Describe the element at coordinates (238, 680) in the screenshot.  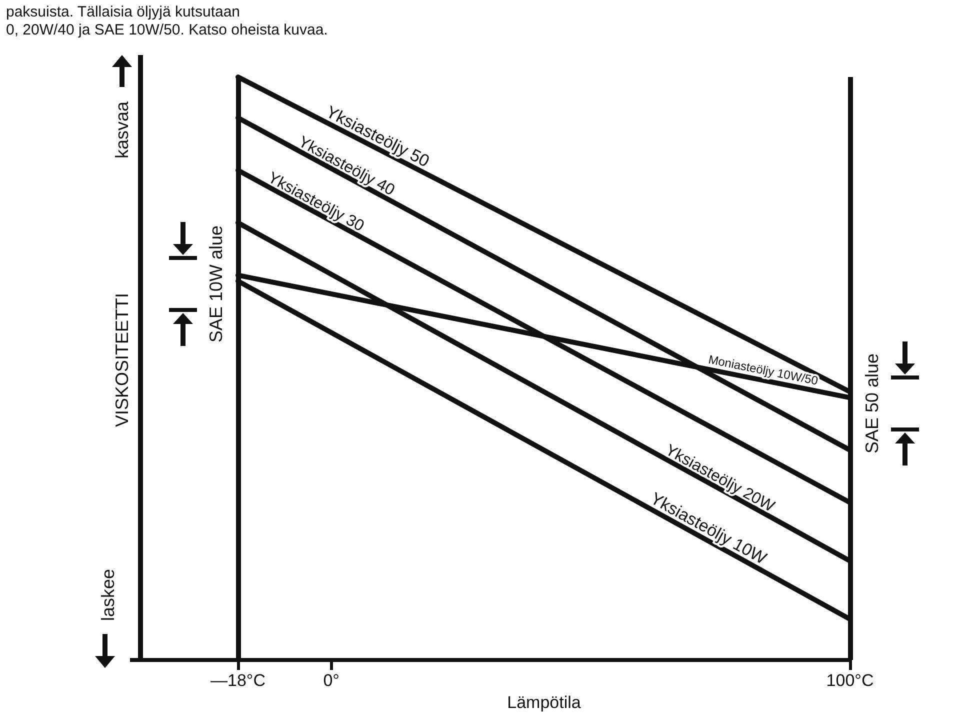
I see `x-tick-label: —18°C` at that location.